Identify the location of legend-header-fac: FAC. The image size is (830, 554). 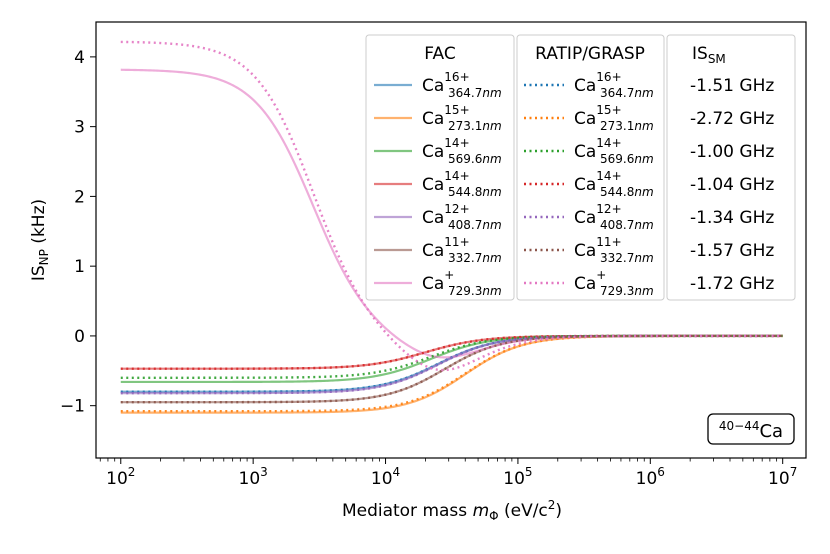
(439, 54).